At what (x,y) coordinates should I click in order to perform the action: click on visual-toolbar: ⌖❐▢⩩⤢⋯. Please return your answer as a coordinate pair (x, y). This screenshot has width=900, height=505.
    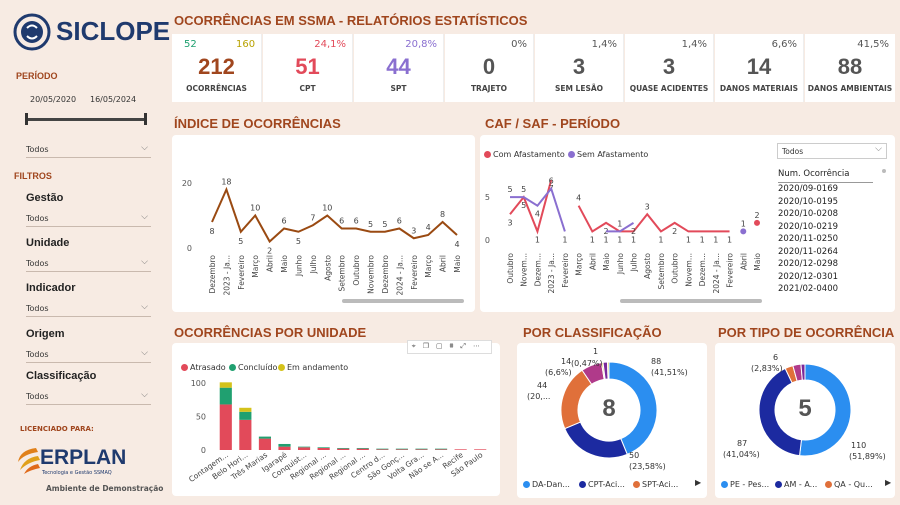
    Looking at the image, I should click on (449, 347).